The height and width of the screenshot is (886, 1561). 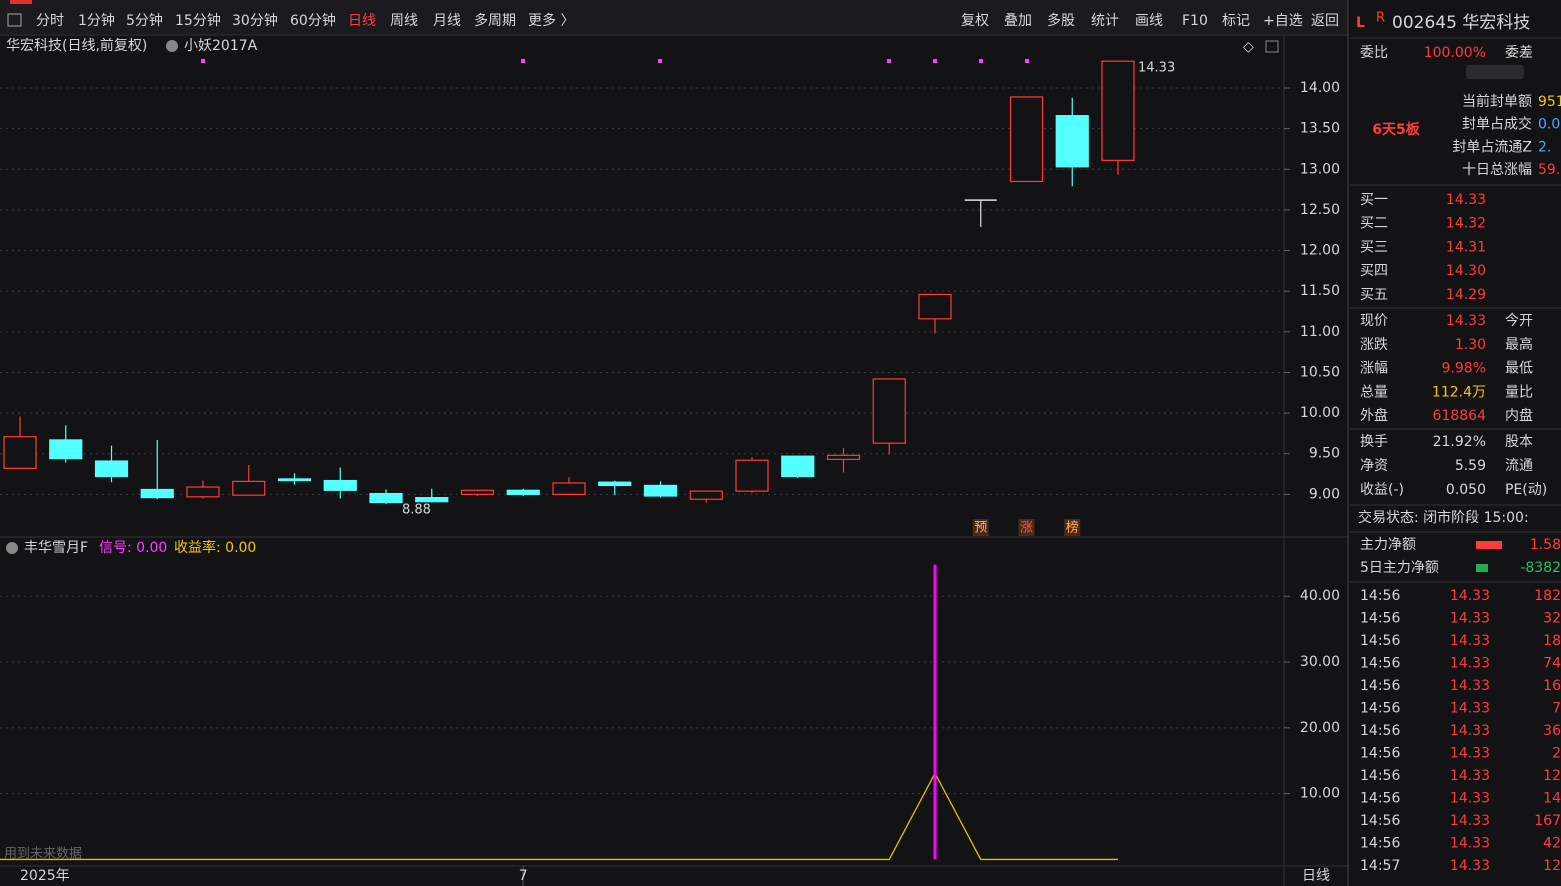 What do you see at coordinates (1374, 247) in the screenshot?
I see `panel-text: 买三` at bounding box center [1374, 247].